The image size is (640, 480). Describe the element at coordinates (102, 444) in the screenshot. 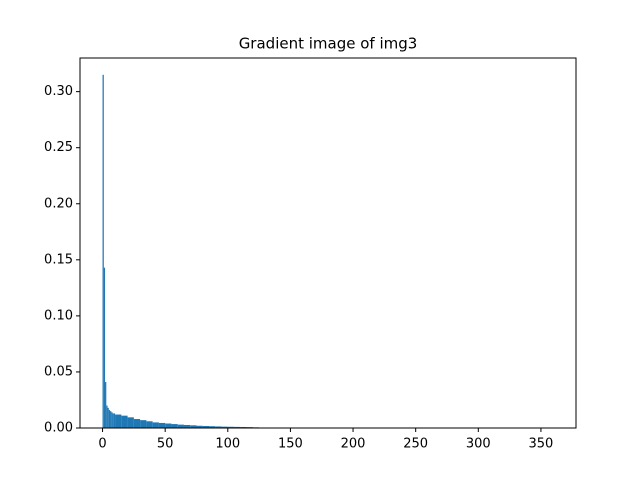

I see `x-tick-label: 0` at that location.